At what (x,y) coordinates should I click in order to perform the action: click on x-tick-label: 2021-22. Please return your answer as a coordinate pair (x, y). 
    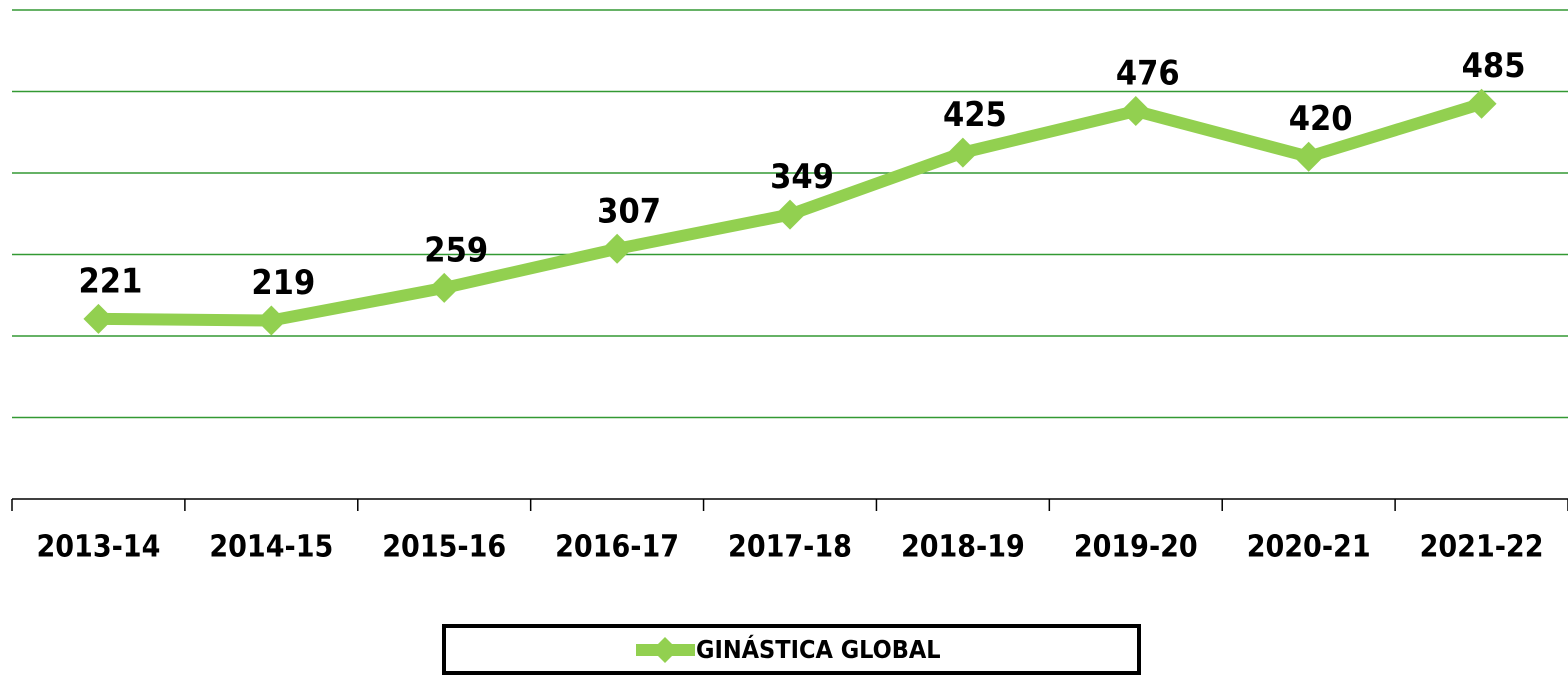
    Looking at the image, I should click on (1482, 547).